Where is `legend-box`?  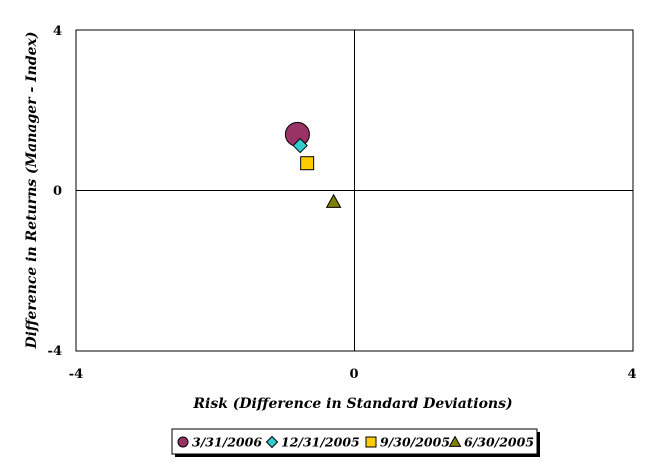 legend-box is located at coordinates (354, 441).